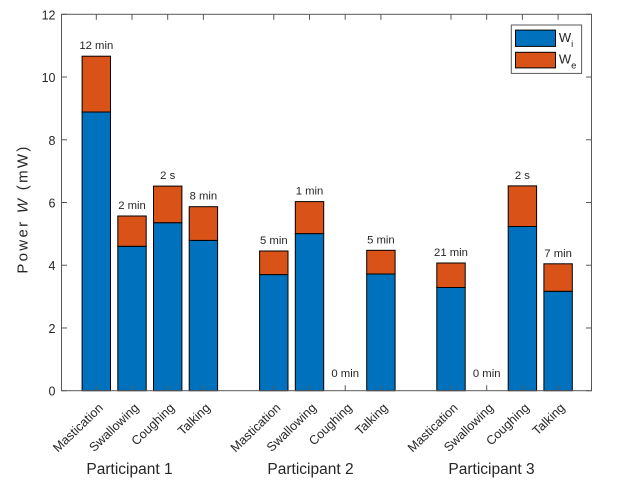  Describe the element at coordinates (52, 266) in the screenshot. I see `svg-text: 4` at that location.